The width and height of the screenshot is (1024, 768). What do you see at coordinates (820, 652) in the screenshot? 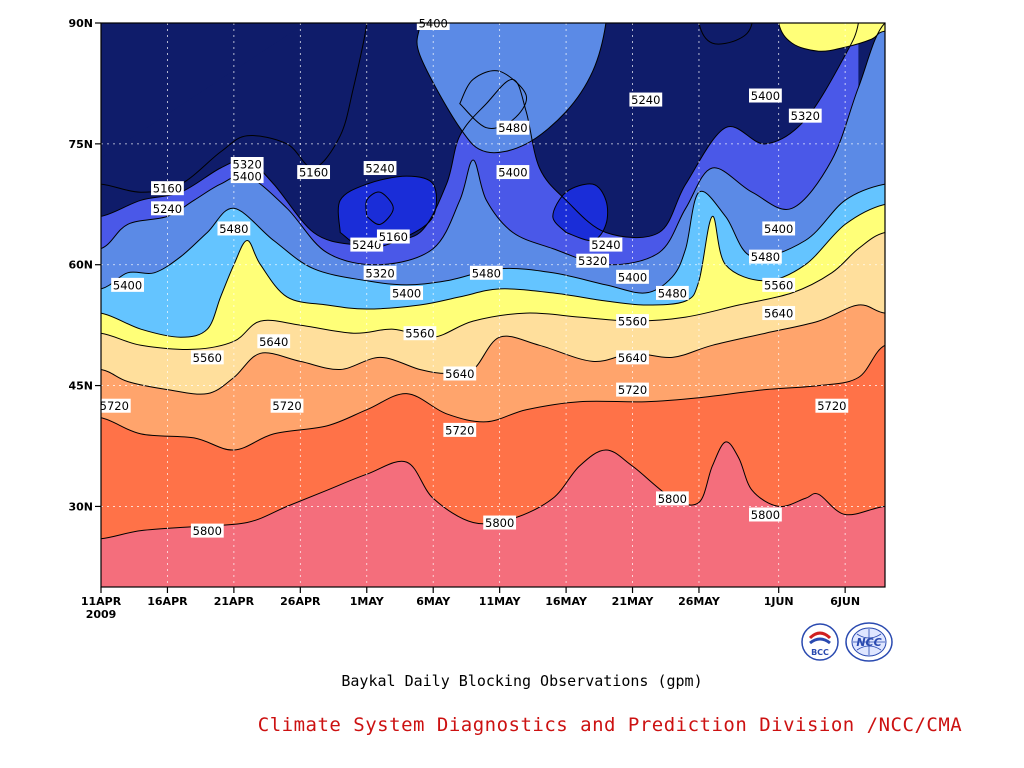
I see `bcc-logo-text: BCC` at bounding box center [820, 652].